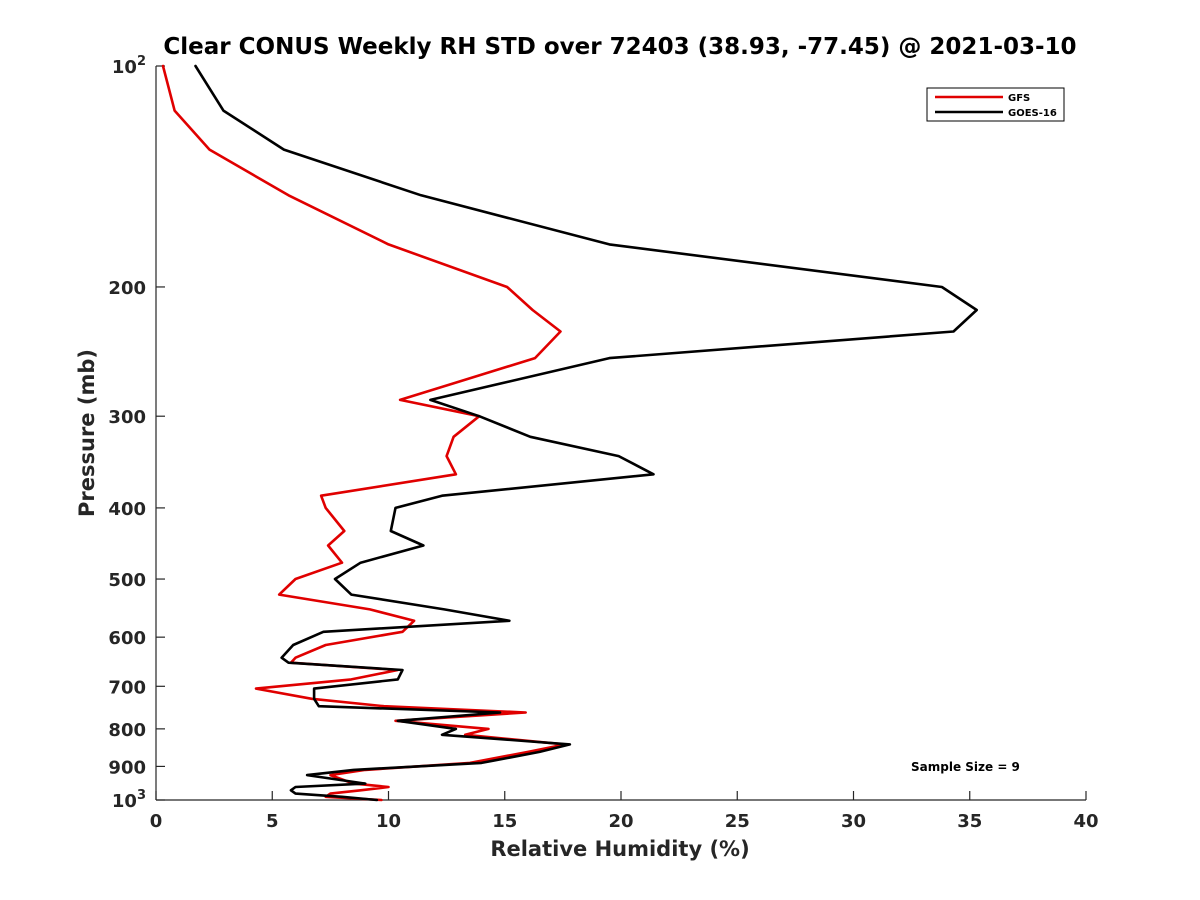 This screenshot has height=900, width=1200. What do you see at coordinates (127, 687) in the screenshot?
I see `y-tick-label: 700` at bounding box center [127, 687].